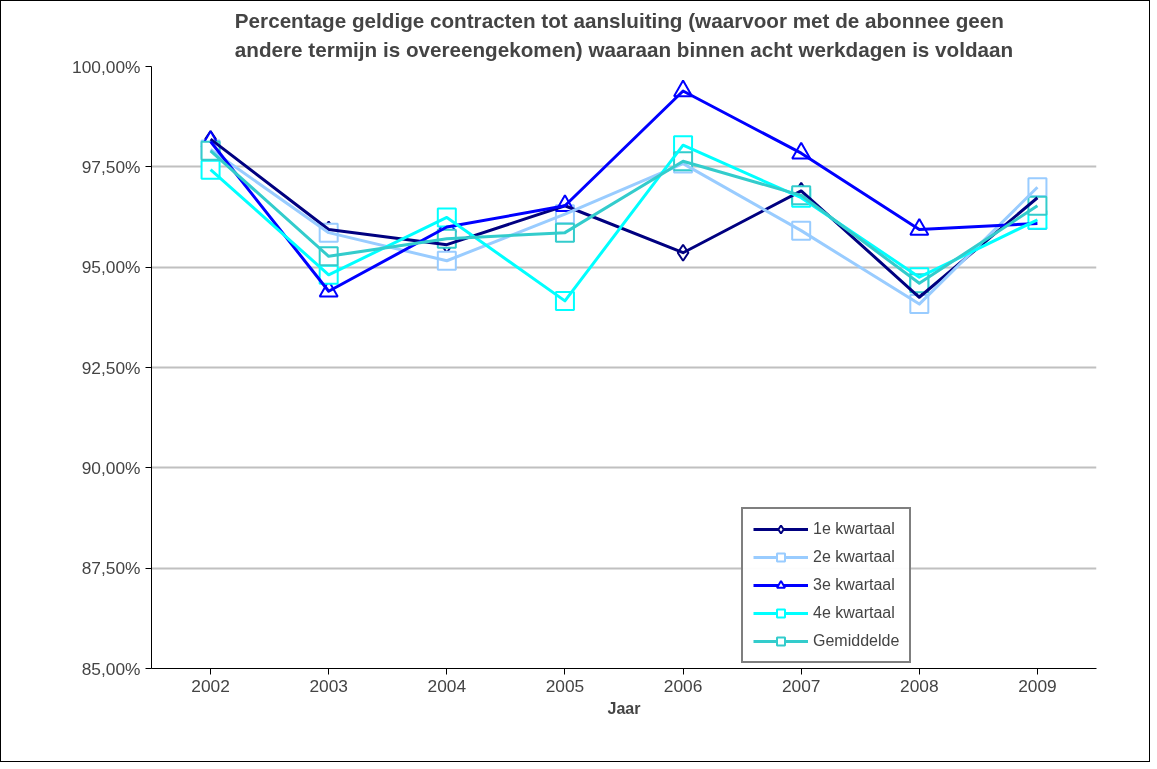 The image size is (1157, 769). Describe the element at coordinates (624, 708) in the screenshot. I see `x-axis-title: Jaar` at that location.